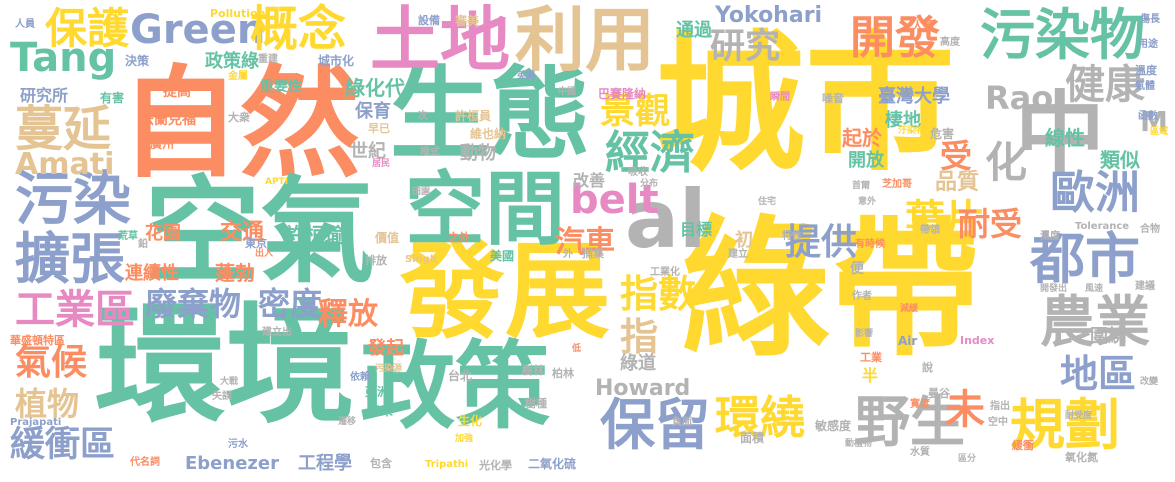 The height and width of the screenshot is (482, 1175). What do you see at coordinates (75, 310) in the screenshot?
I see `word: 工業區` at bounding box center [75, 310].